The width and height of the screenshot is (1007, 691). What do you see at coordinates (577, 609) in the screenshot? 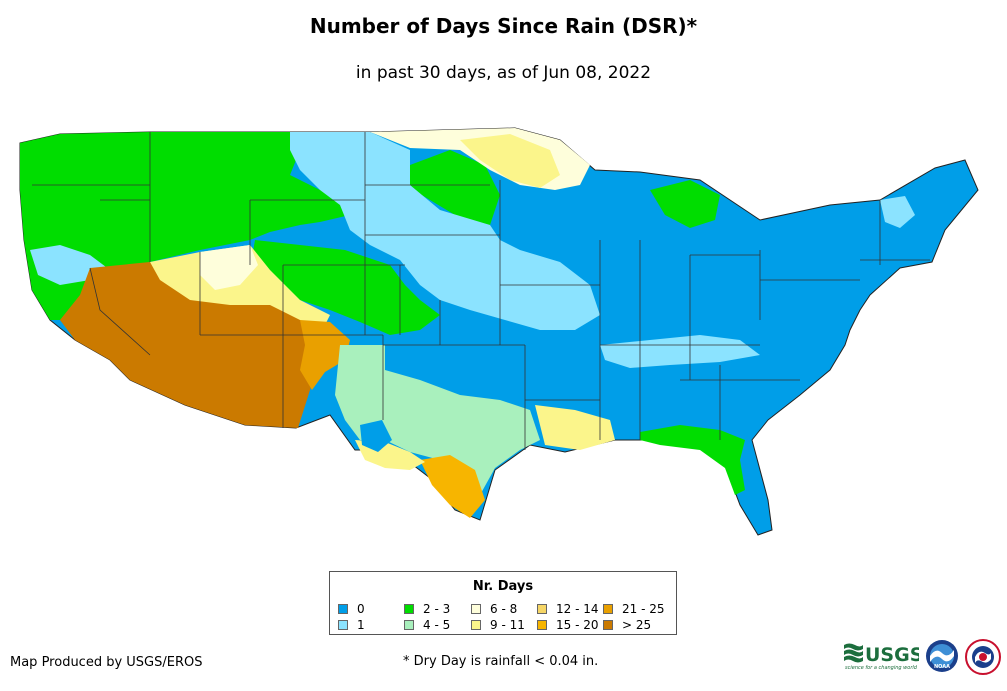
I see `legend-label: 12 - 14` at bounding box center [577, 609].